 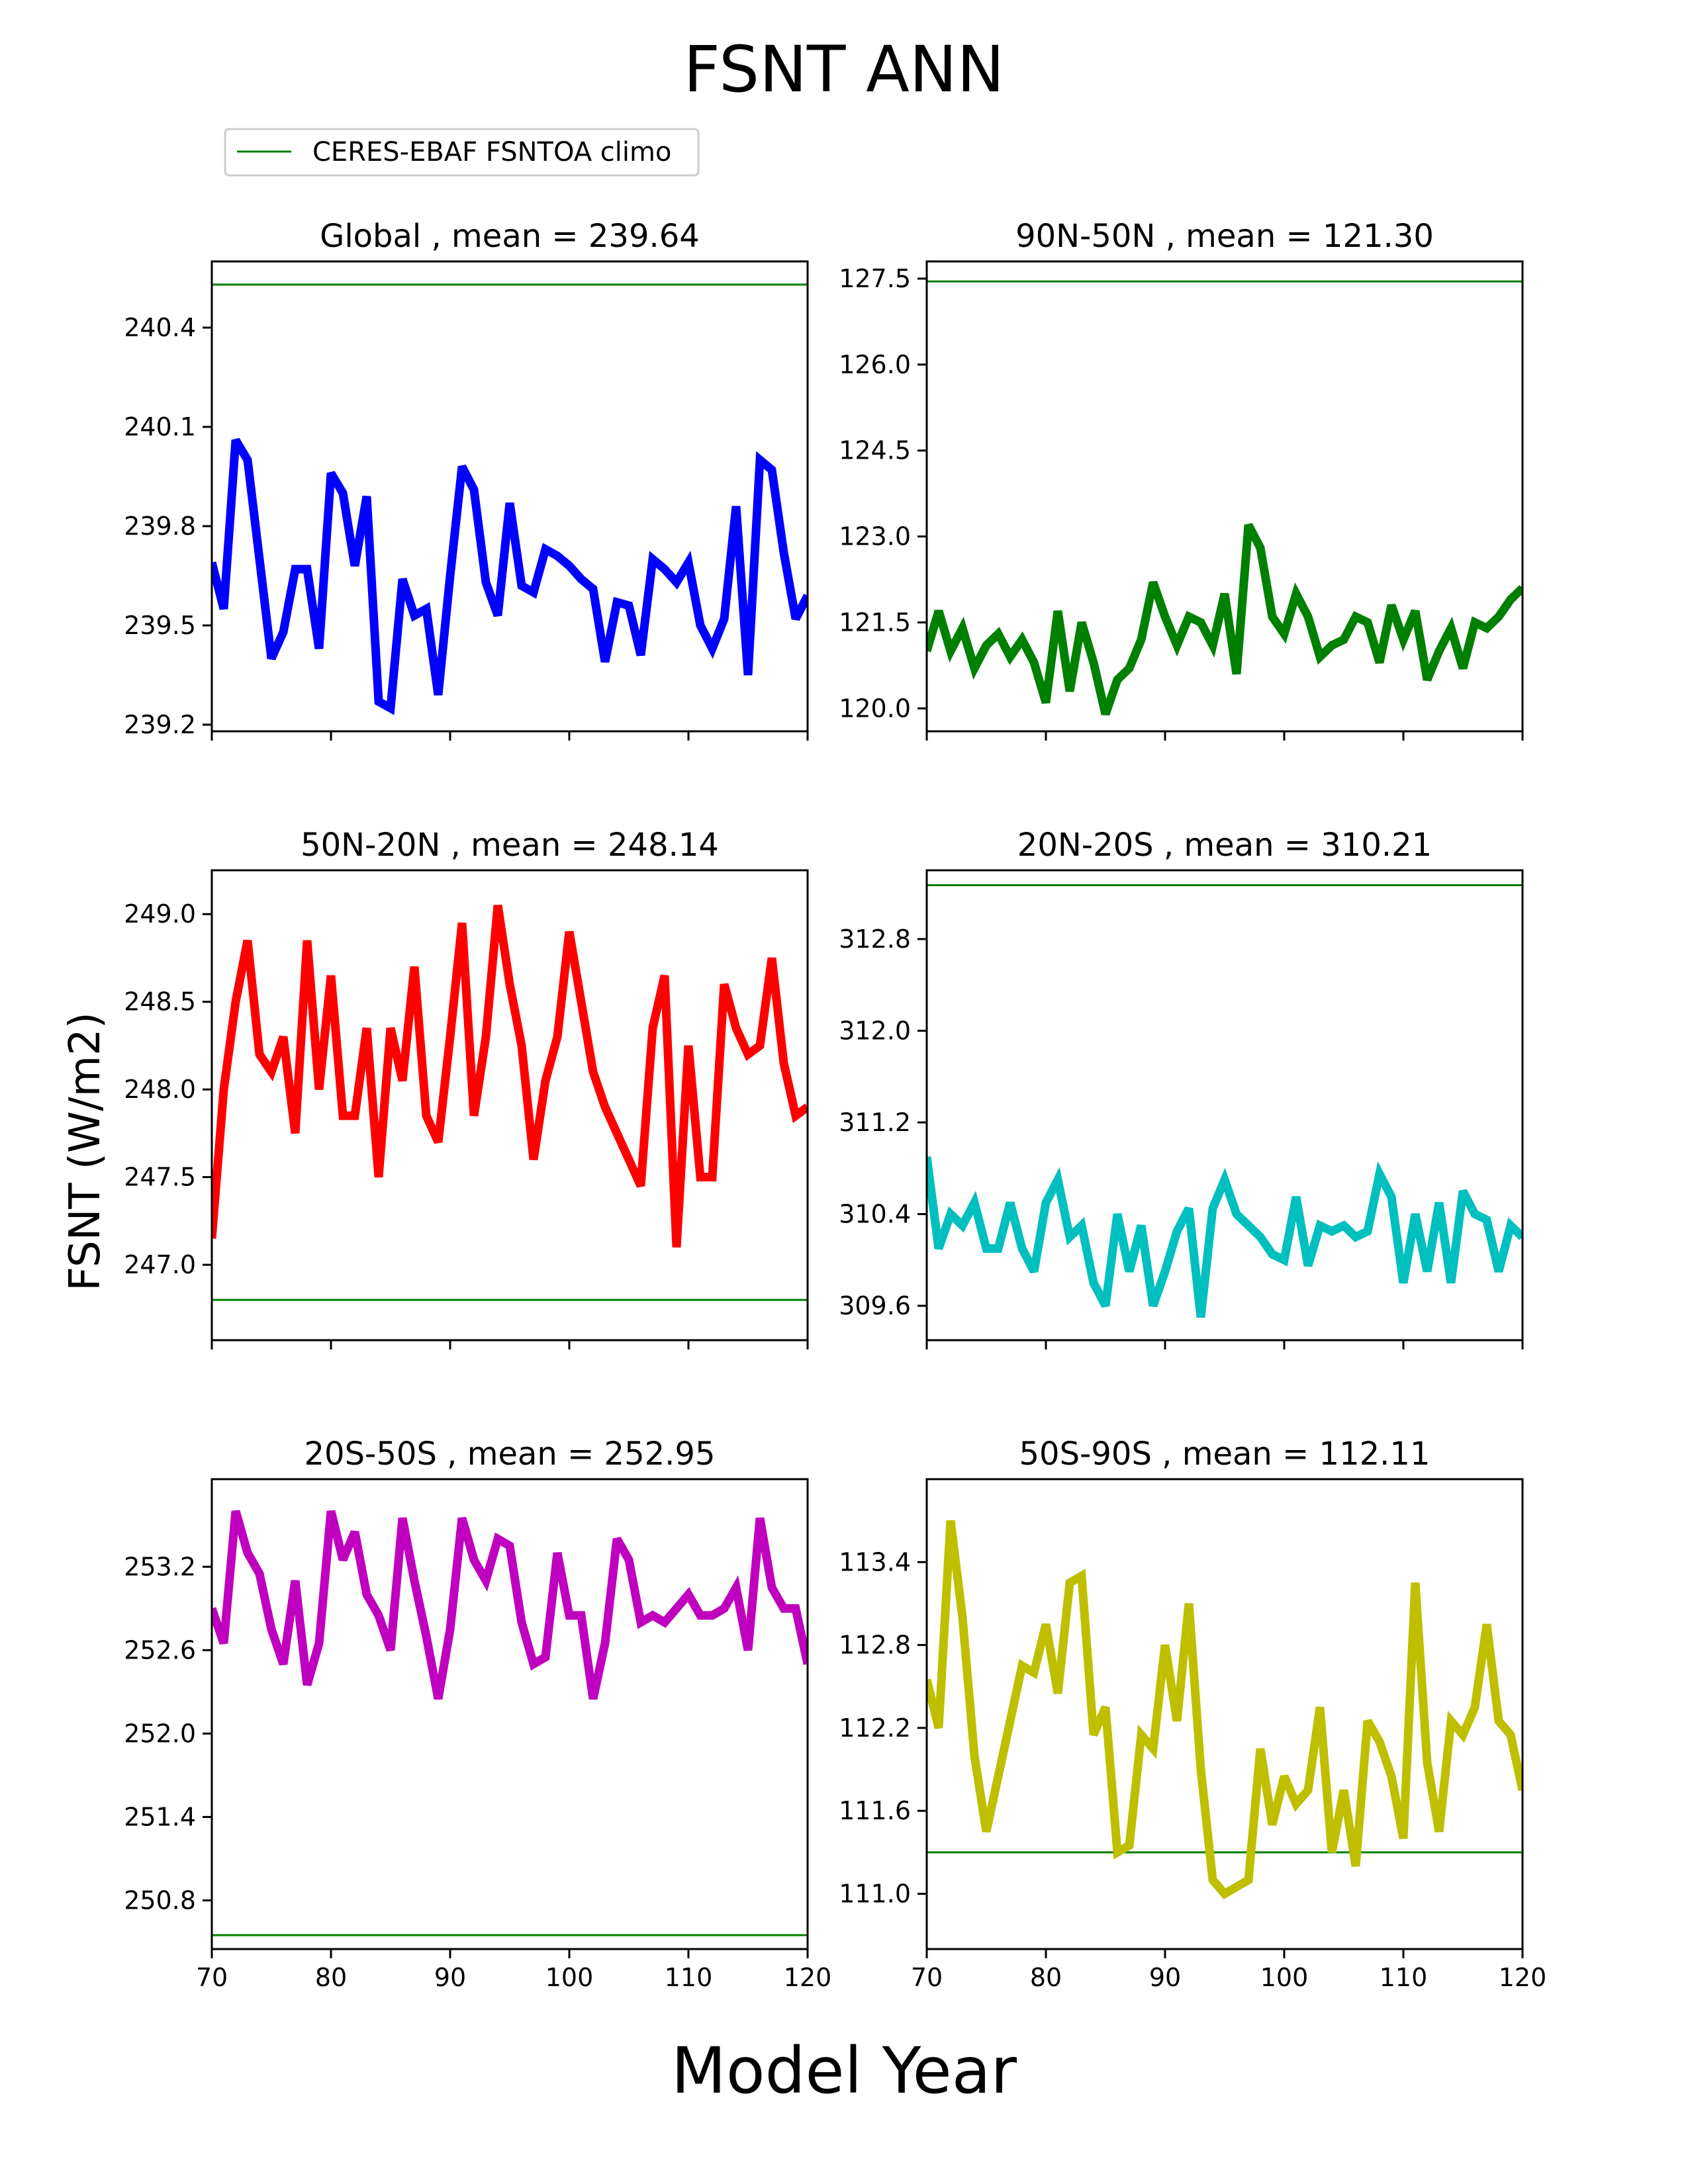 I want to click on x-axis-label: Model Year, so click(x=844, y=2071).